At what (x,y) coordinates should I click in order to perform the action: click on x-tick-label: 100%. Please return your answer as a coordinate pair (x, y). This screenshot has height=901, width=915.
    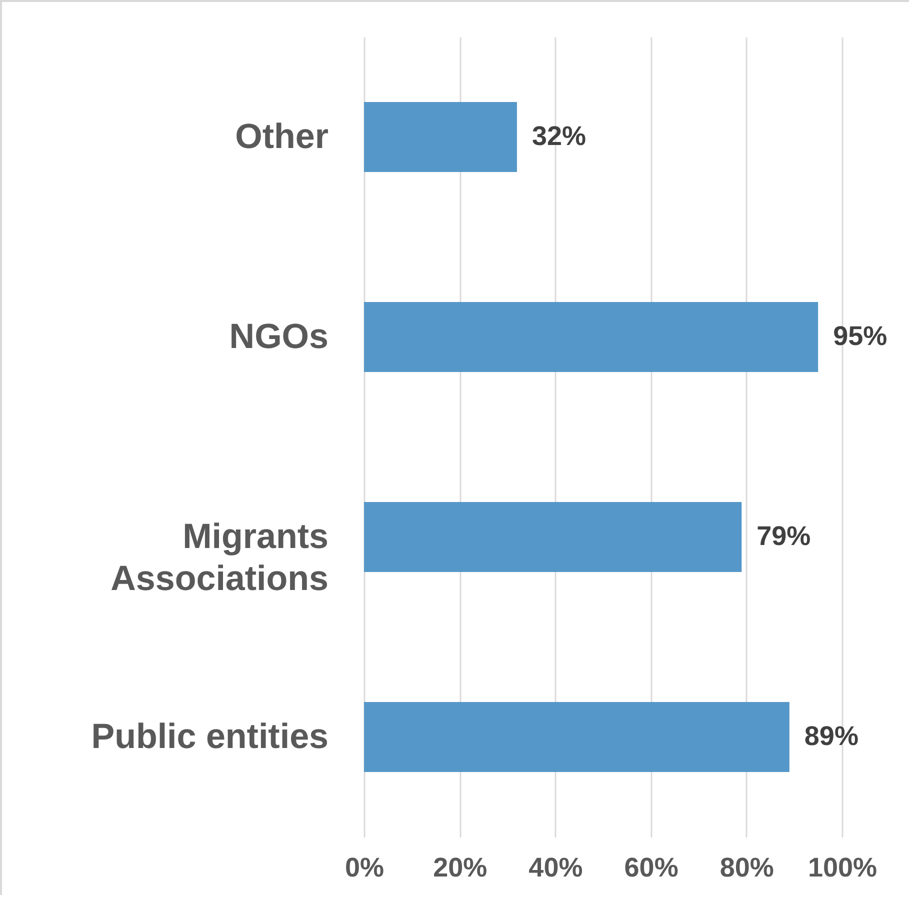
    Looking at the image, I should click on (843, 867).